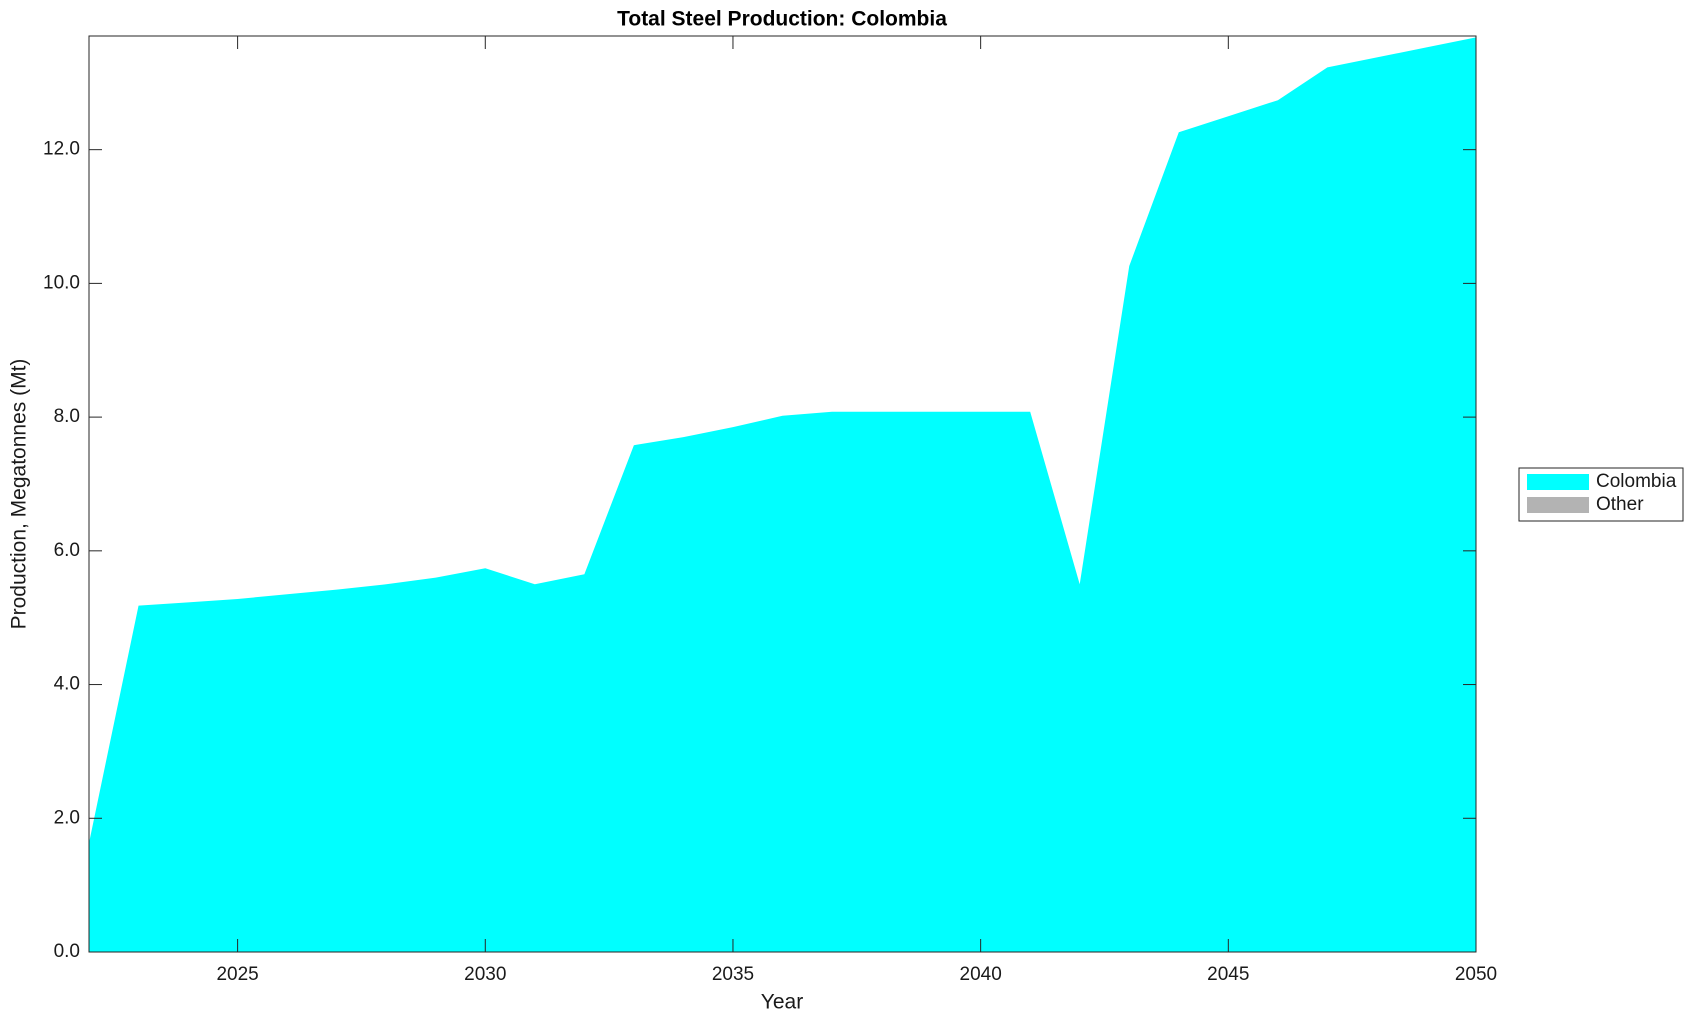  Describe the element at coordinates (67, 550) in the screenshot. I see `y-tick-label: 6.0` at that location.